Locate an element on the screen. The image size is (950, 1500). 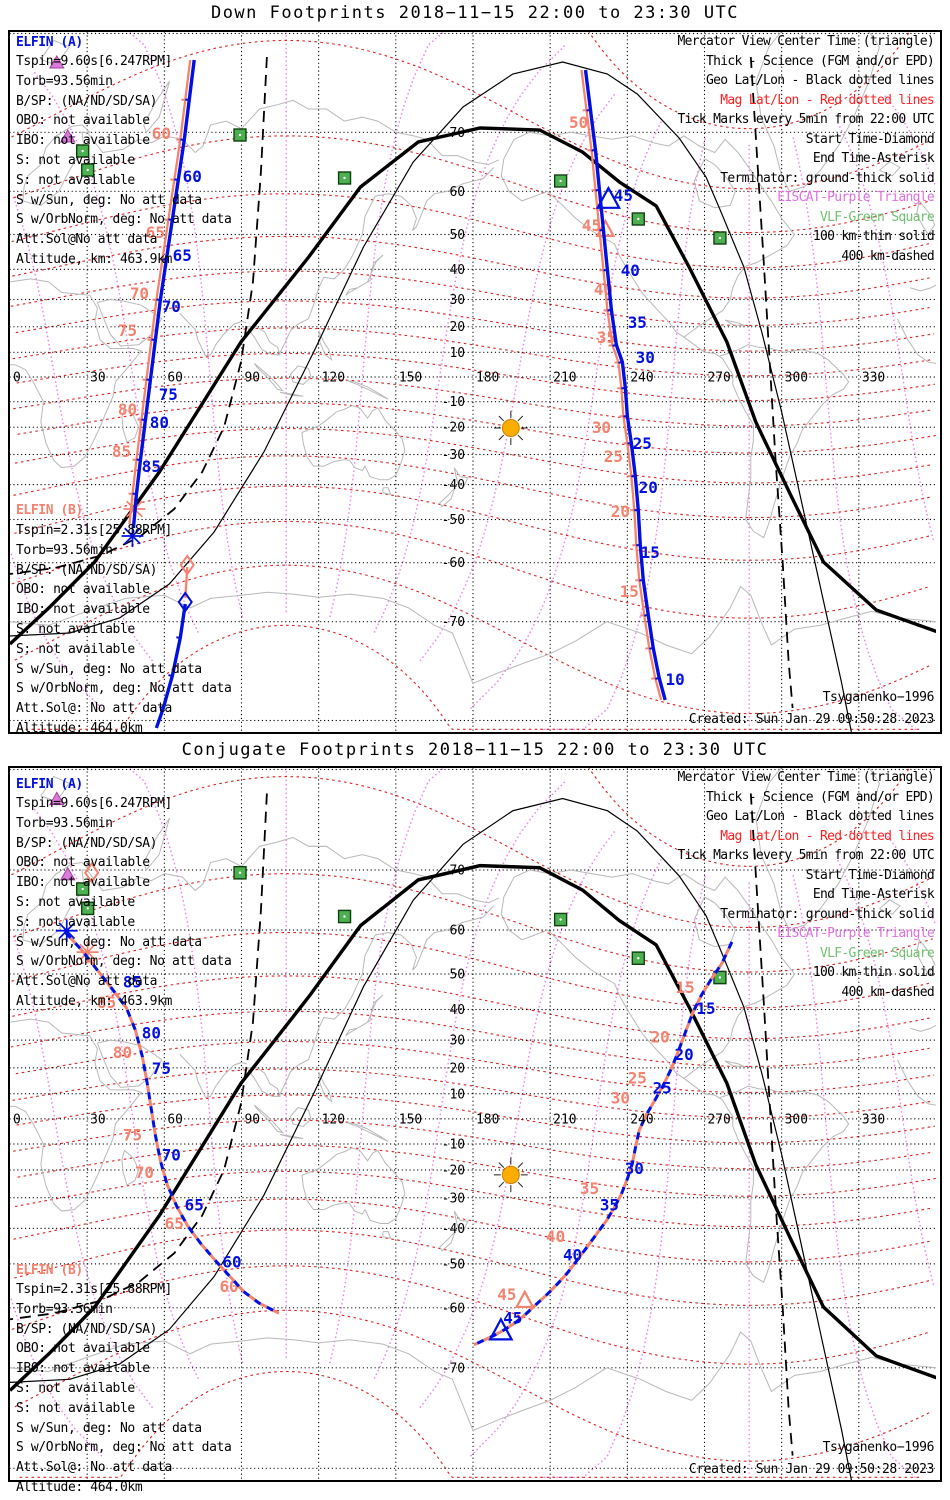
latitude-tick-label: -40 is located at coordinates (453, 485).